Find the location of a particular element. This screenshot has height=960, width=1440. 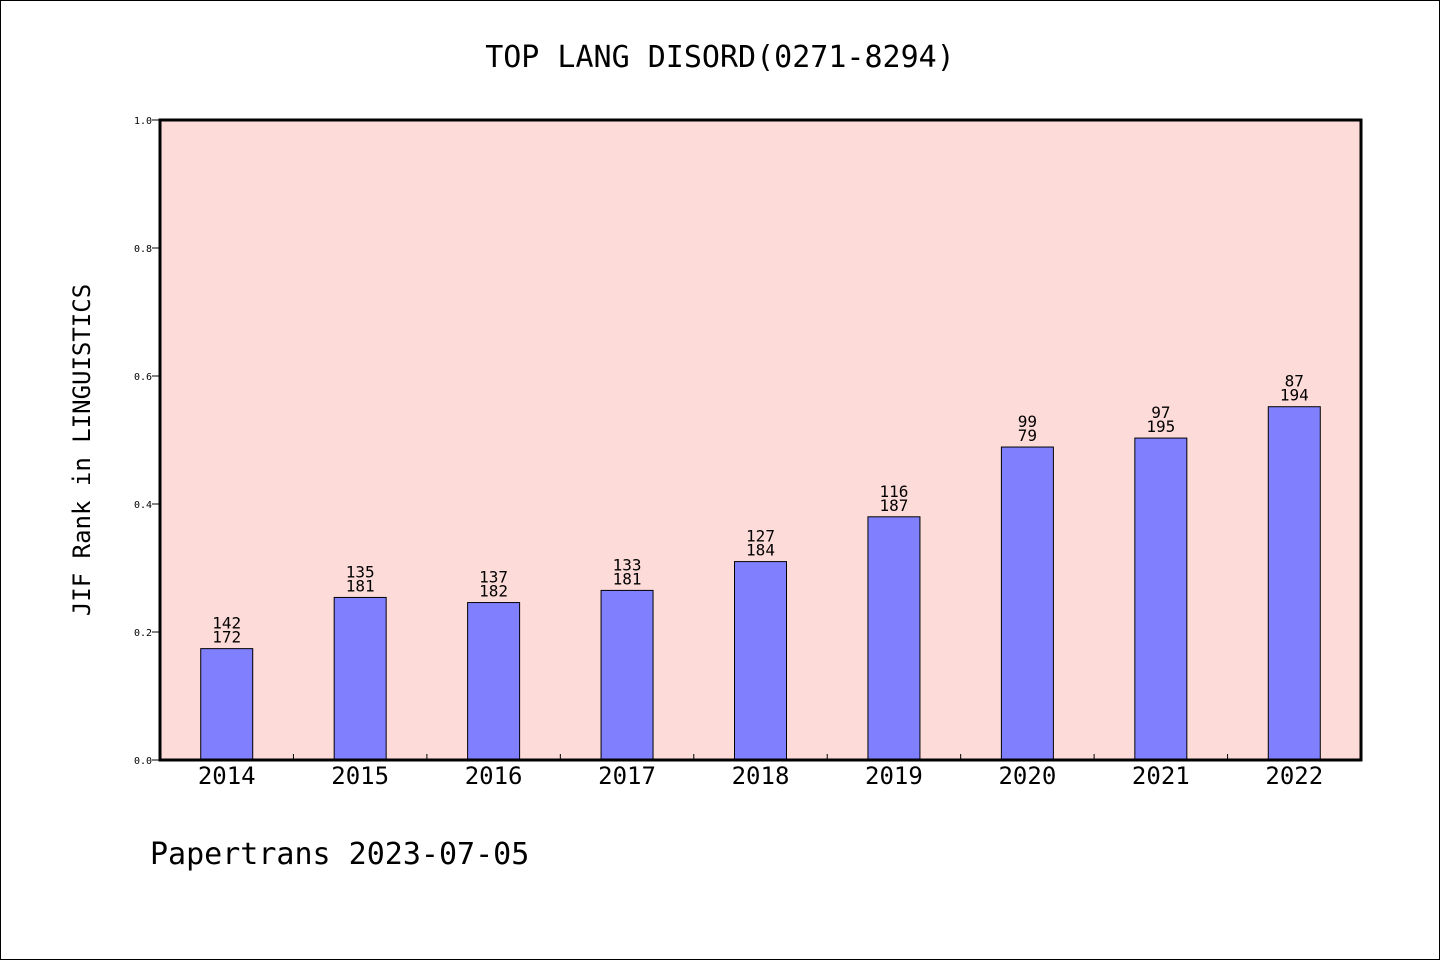

x-tick-label: 2022 is located at coordinates (1294, 776).